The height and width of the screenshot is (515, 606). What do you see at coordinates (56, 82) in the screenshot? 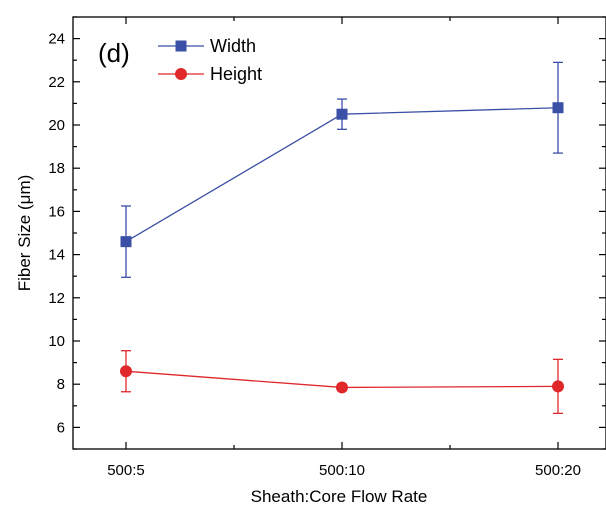
I see `y-tick-label: 22` at bounding box center [56, 82].